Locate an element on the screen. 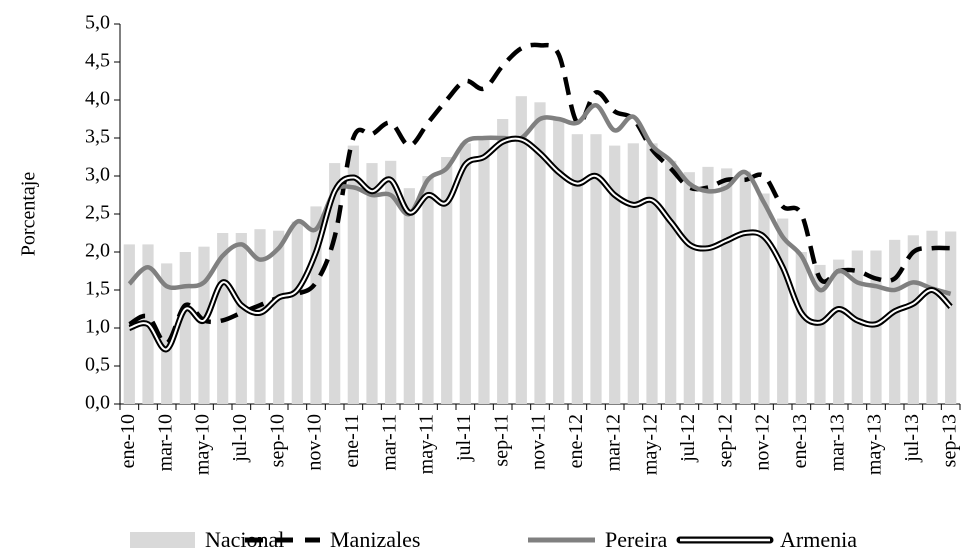 The width and height of the screenshot is (965, 557). legend-label: Nacional is located at coordinates (244, 539).